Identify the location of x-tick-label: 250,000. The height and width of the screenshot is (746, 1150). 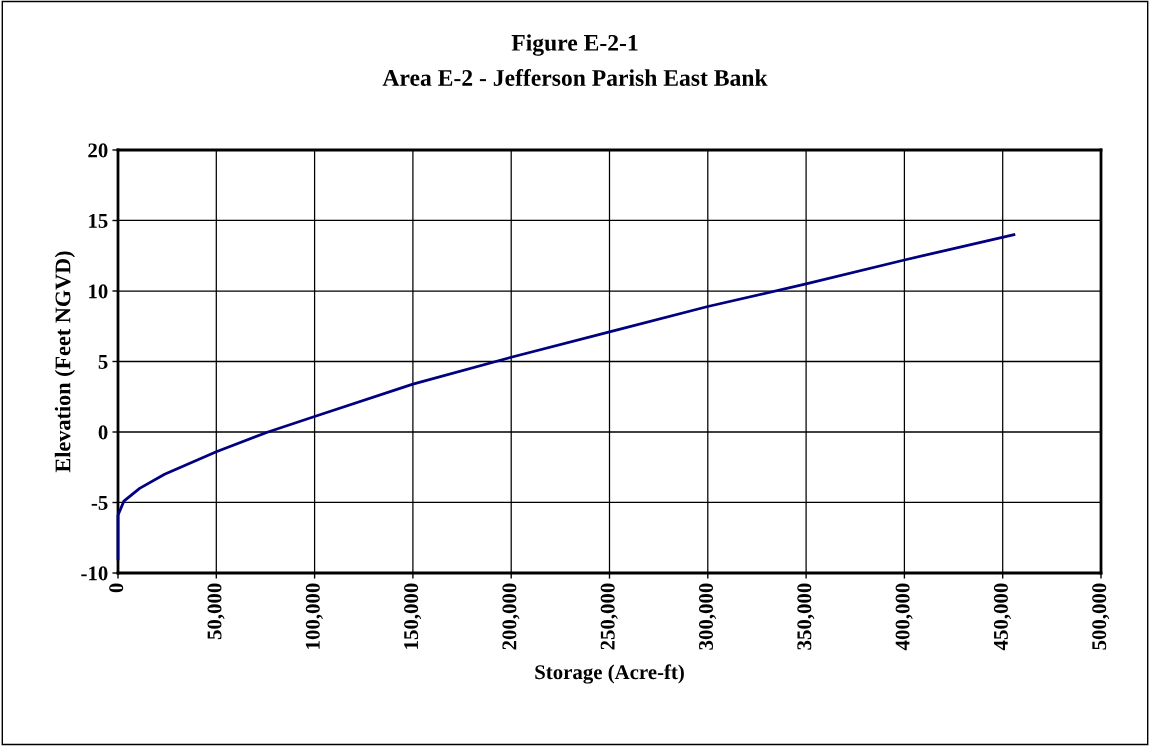
(609, 616).